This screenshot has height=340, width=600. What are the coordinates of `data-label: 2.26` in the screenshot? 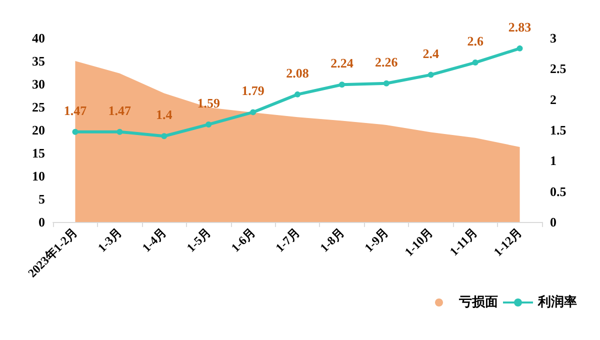 It's located at (386, 62).